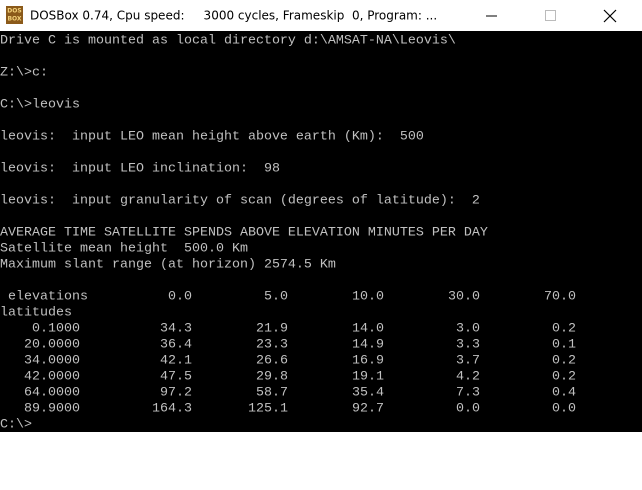 The height and width of the screenshot is (490, 642). I want to click on console-line: Z:\>c:, so click(24, 73).